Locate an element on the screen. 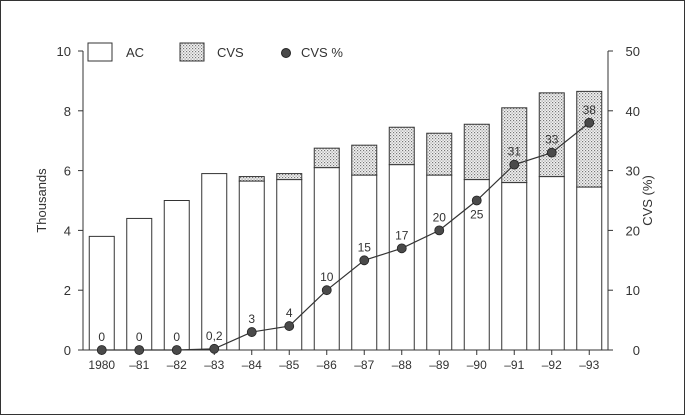 The image size is (685, 415). legend-marker-cvs-pct is located at coordinates (286, 53).